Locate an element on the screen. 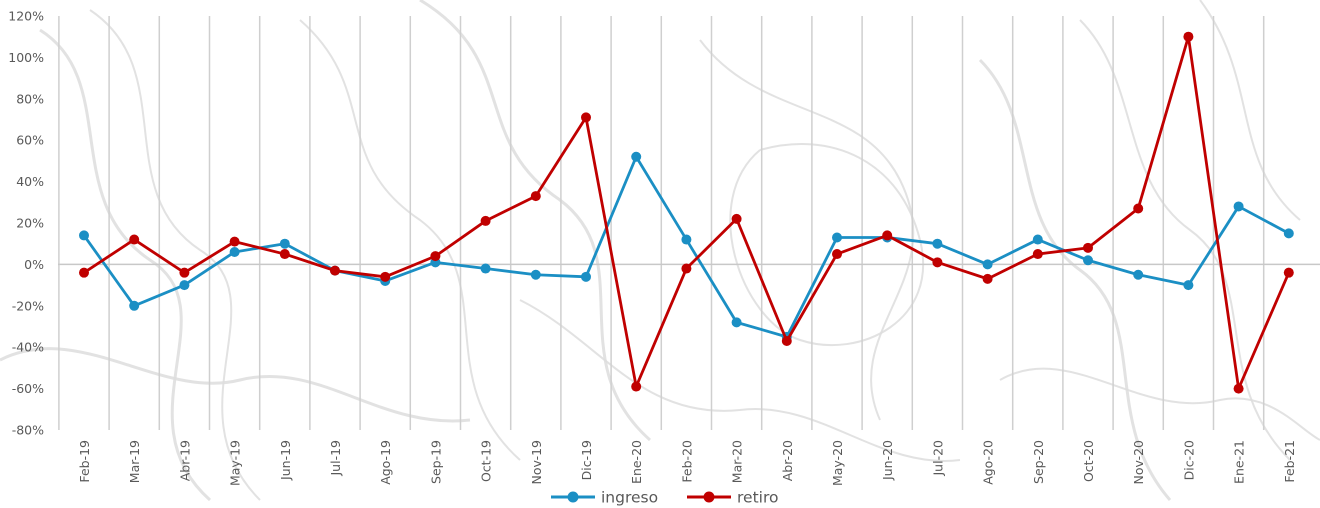  x-tick-label: Jun-19 is located at coordinates (285, 460).